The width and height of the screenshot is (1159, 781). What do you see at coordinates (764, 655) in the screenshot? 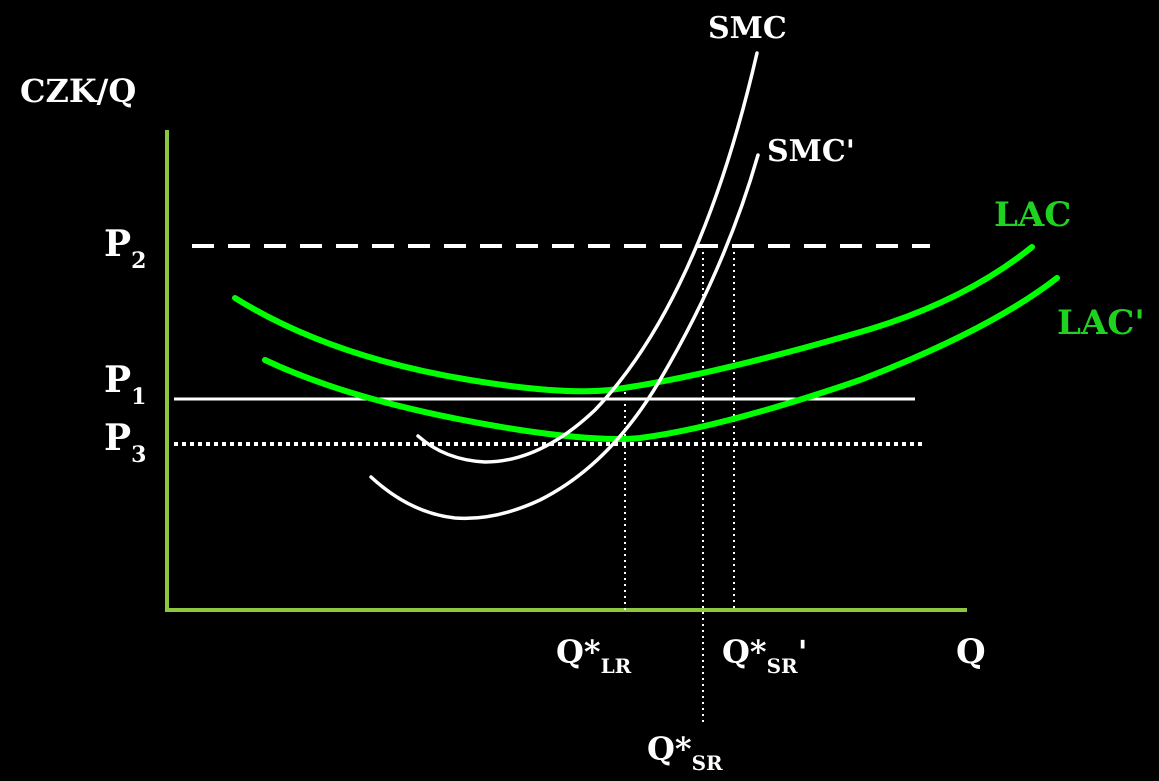
I see `q-sr-prime-label: Q*SR'` at bounding box center [764, 655].